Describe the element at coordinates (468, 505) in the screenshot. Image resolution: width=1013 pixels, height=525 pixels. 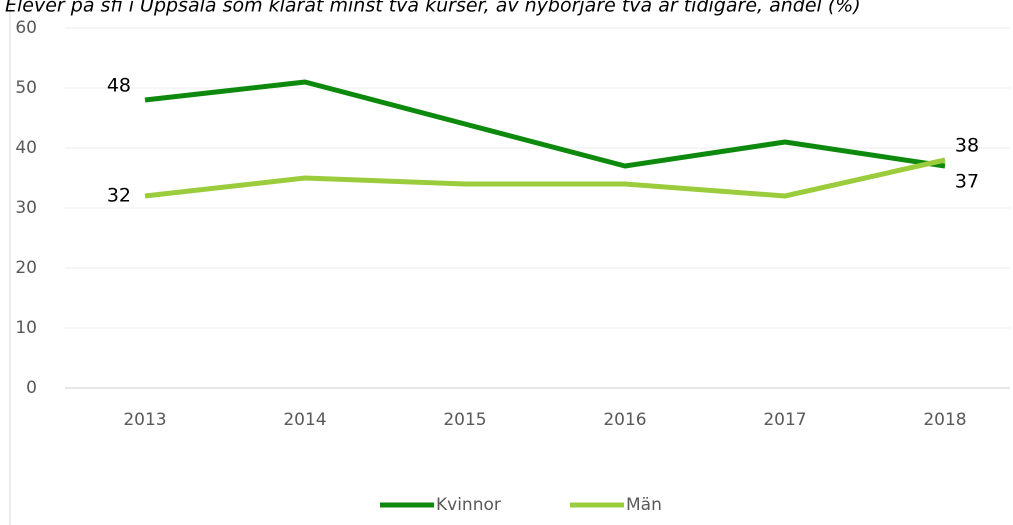
I see `legend-label: Kvinnor` at that location.